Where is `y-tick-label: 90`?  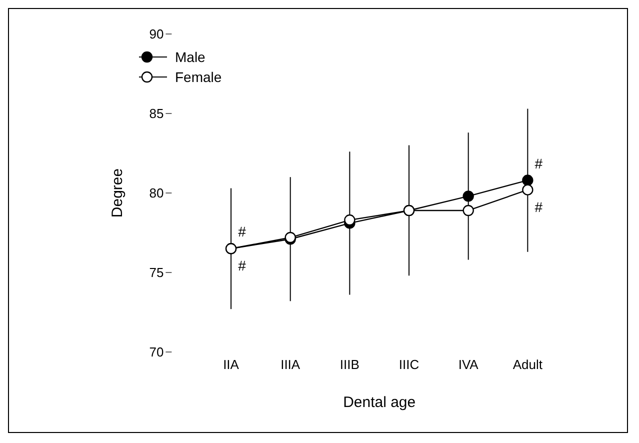
y-tick-label: 90 is located at coordinates (156, 34).